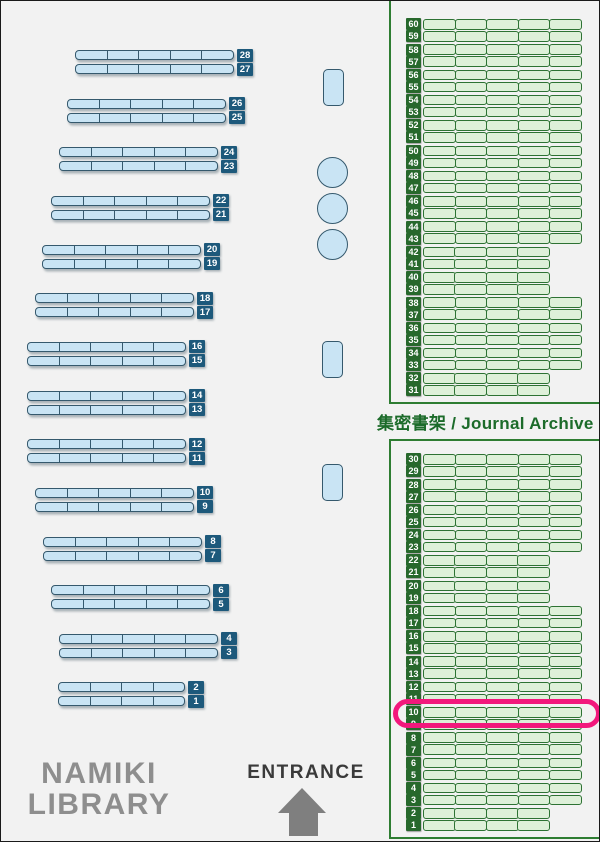  I want to click on archive-number-badge: 51, so click(413, 137).